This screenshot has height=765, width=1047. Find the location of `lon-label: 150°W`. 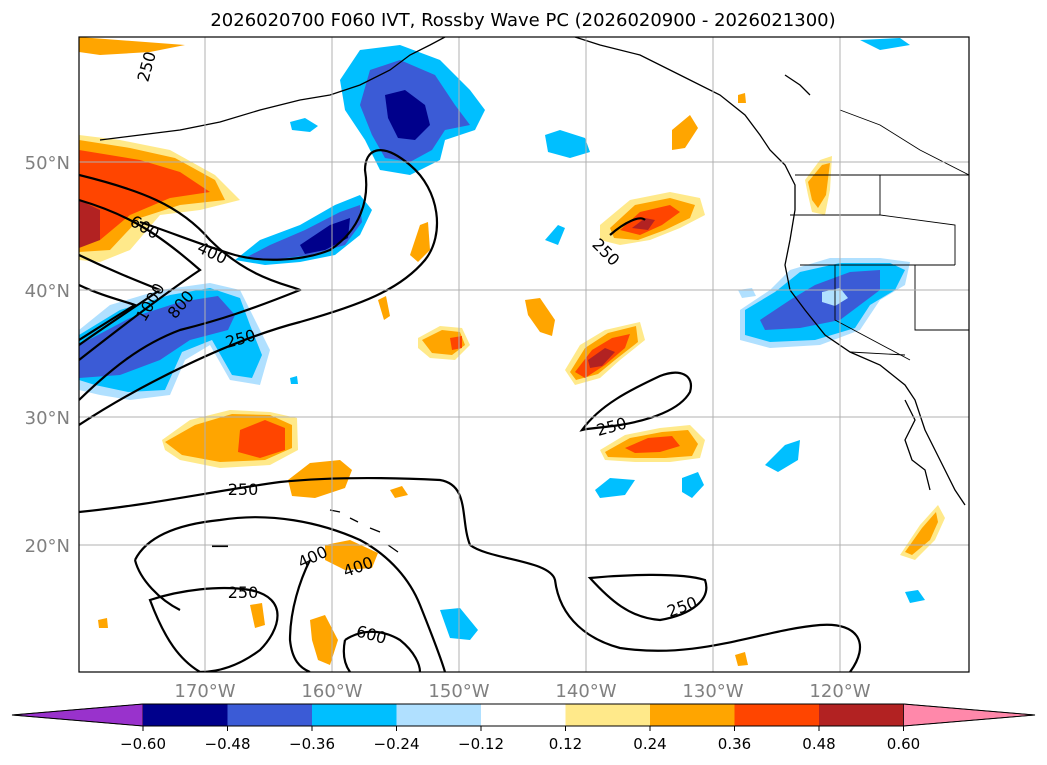

lon-label: 150°W is located at coordinates (458, 691).